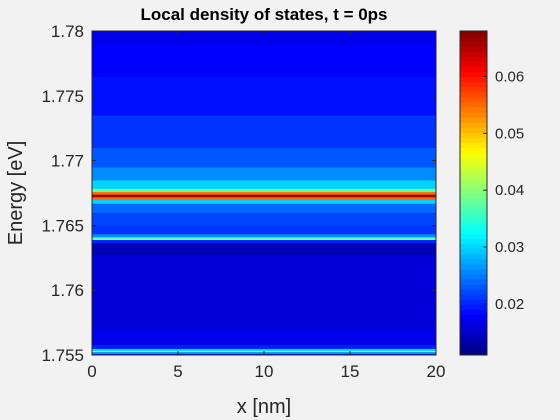  I want to click on colorbar-tick-label: 0.04, so click(509, 190).